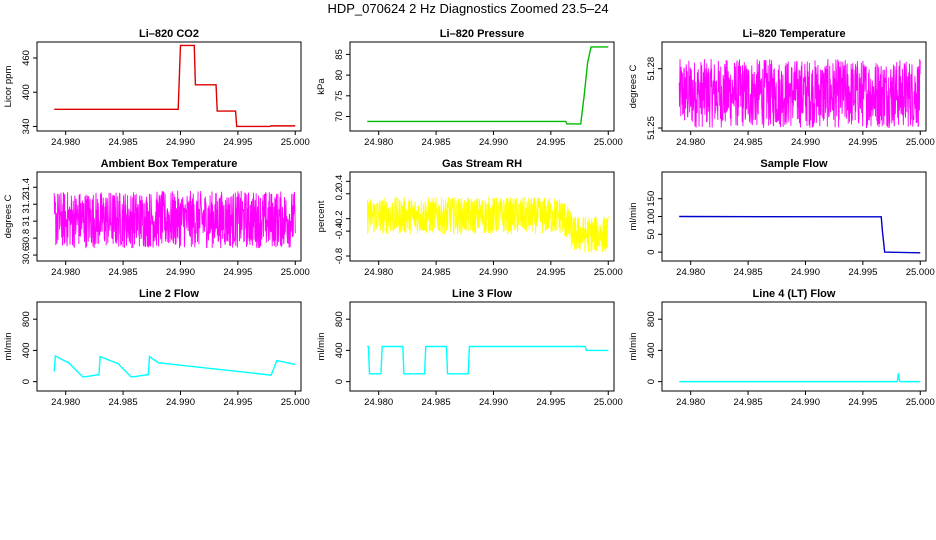  Describe the element at coordinates (339, 54) in the screenshot. I see `y-tick-label: 85` at that location.